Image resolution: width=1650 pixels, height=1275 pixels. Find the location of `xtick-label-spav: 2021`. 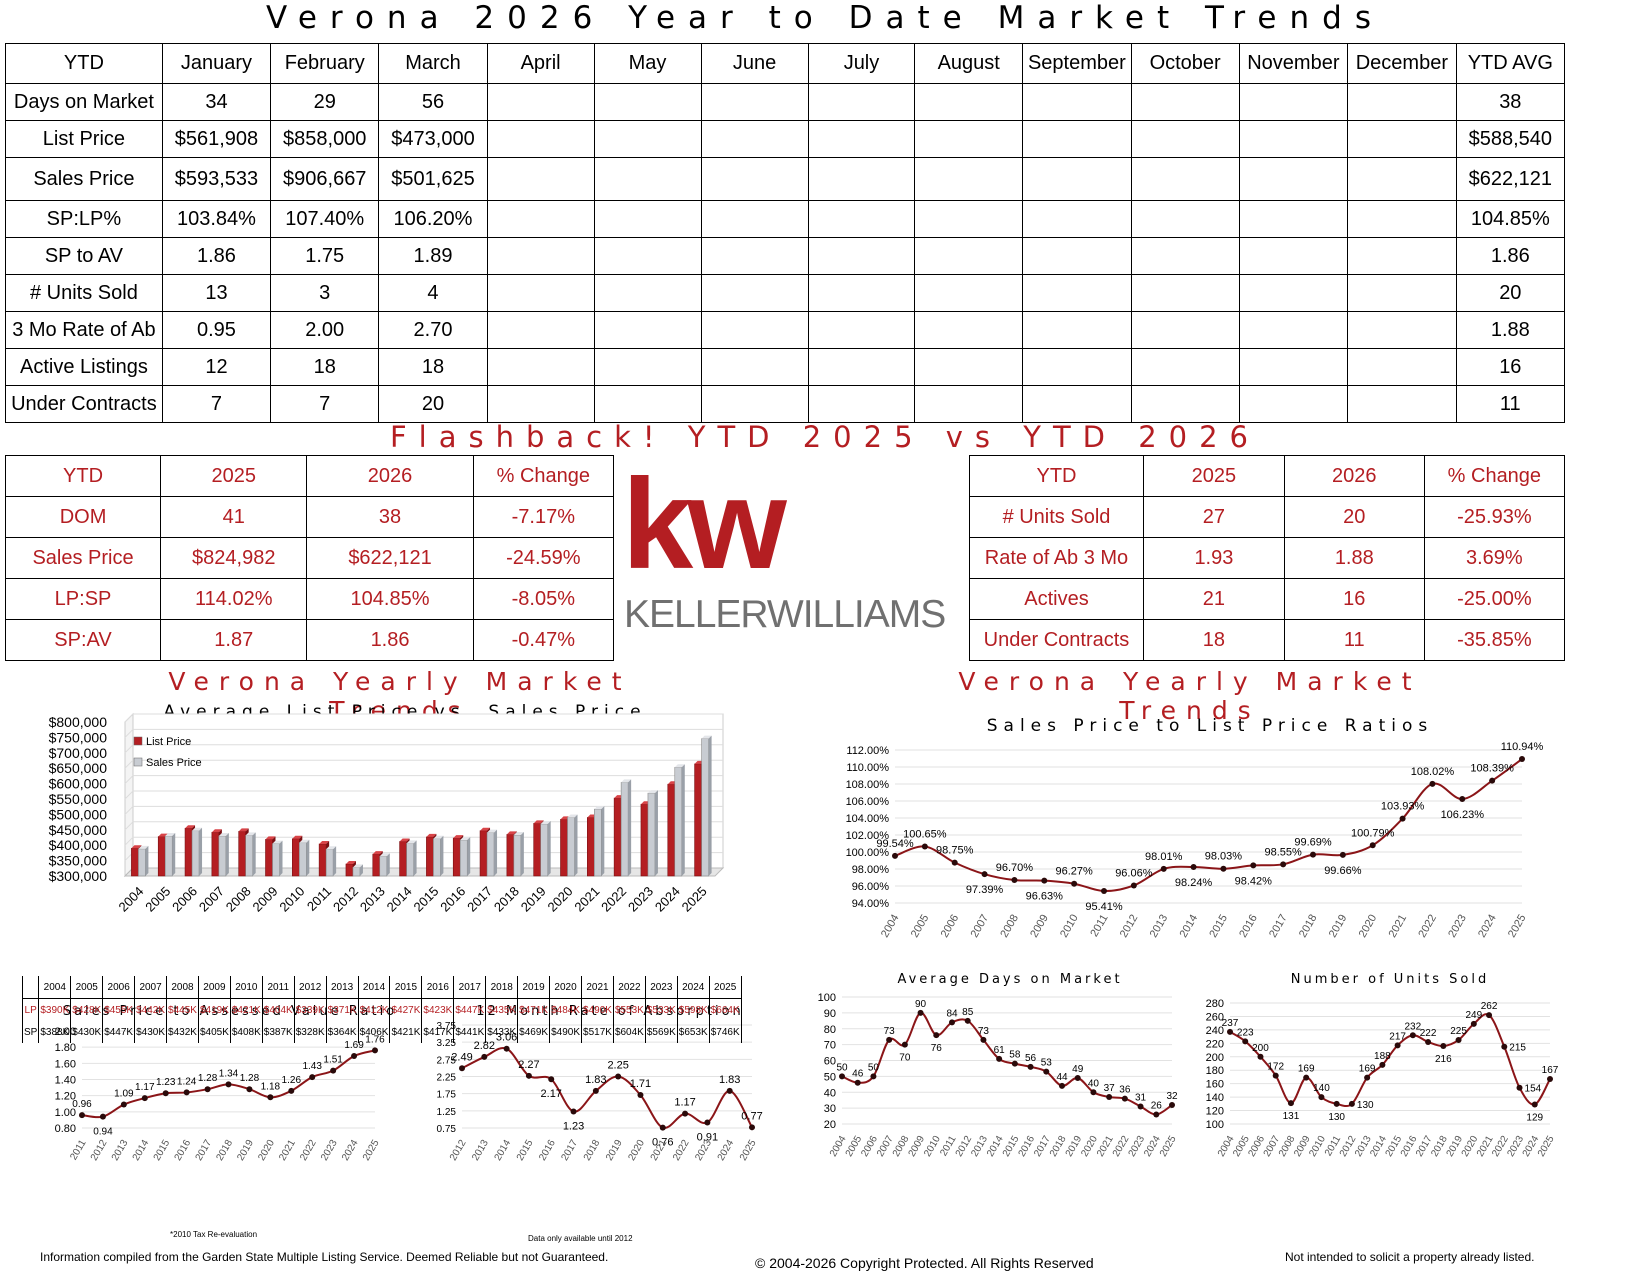

xtick-label-spav: 2021 is located at coordinates (287, 1150).